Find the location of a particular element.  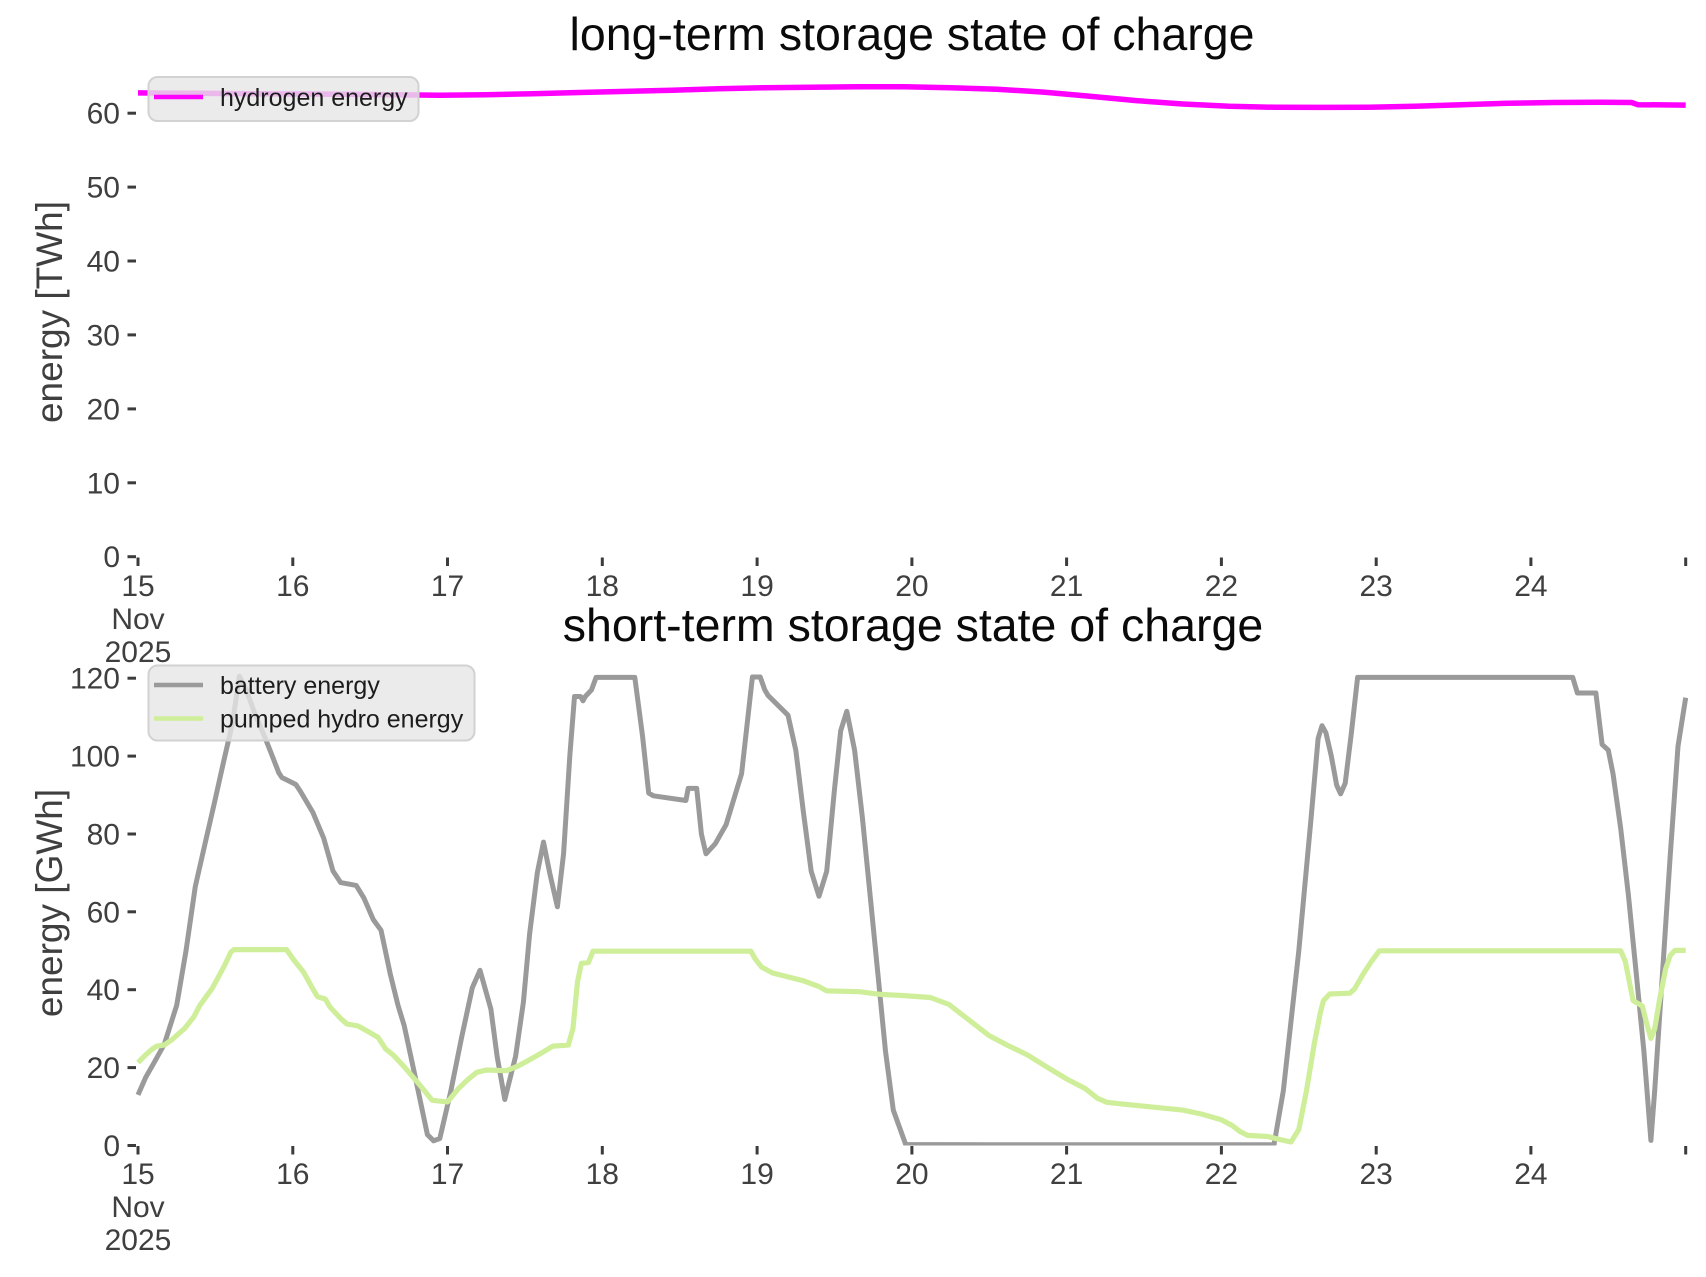

svg-text: 80 is located at coordinates (103, 835).